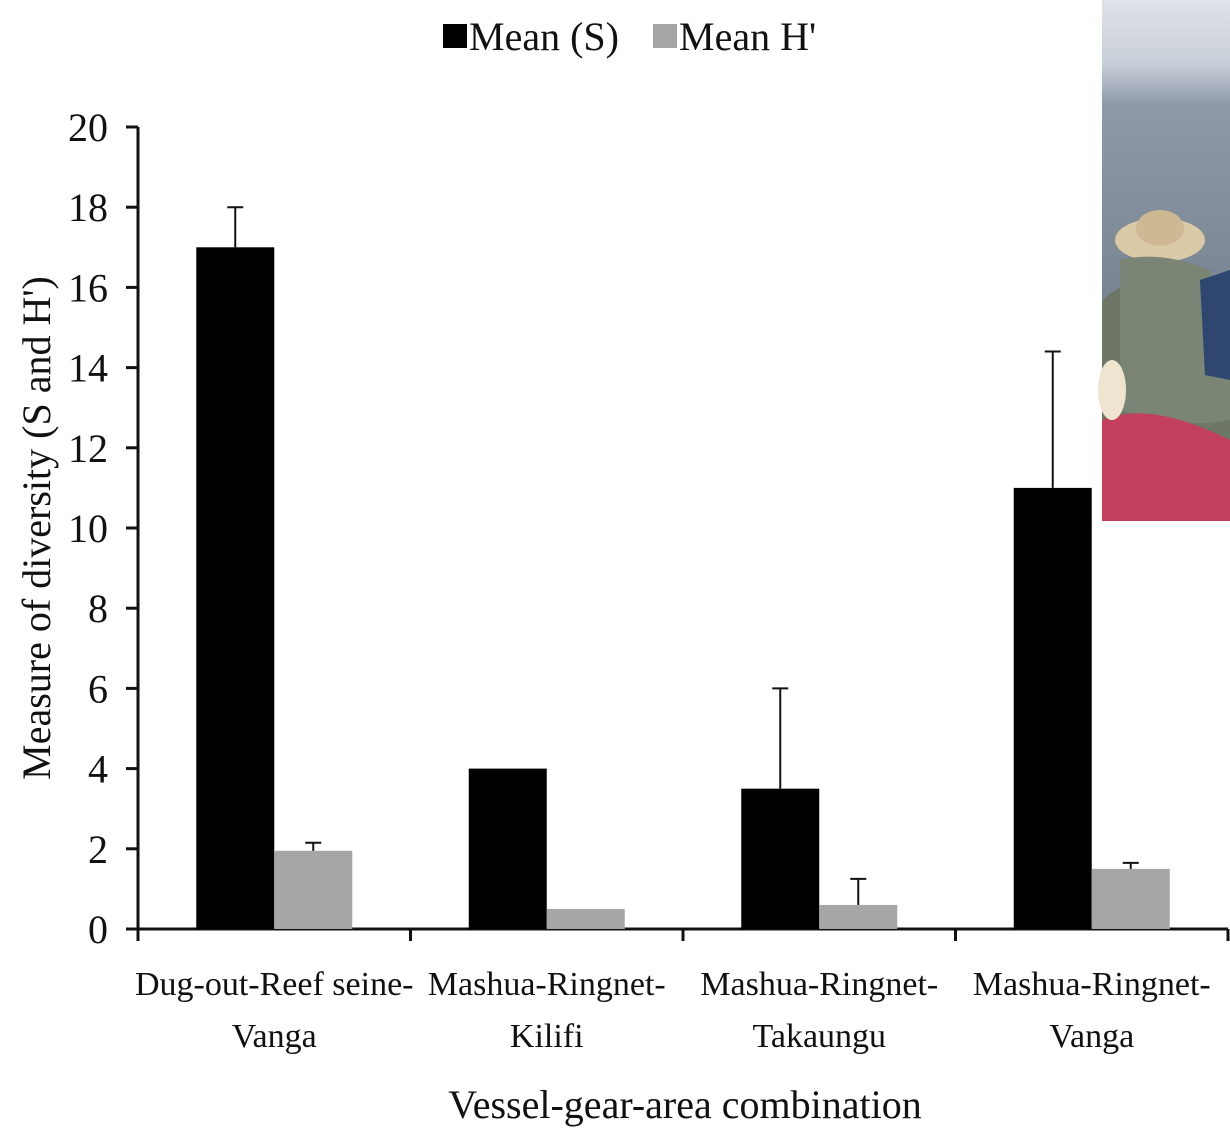 The height and width of the screenshot is (1131, 1230). I want to click on chart-legend: Mean (S) Mean H', so click(629, 36).